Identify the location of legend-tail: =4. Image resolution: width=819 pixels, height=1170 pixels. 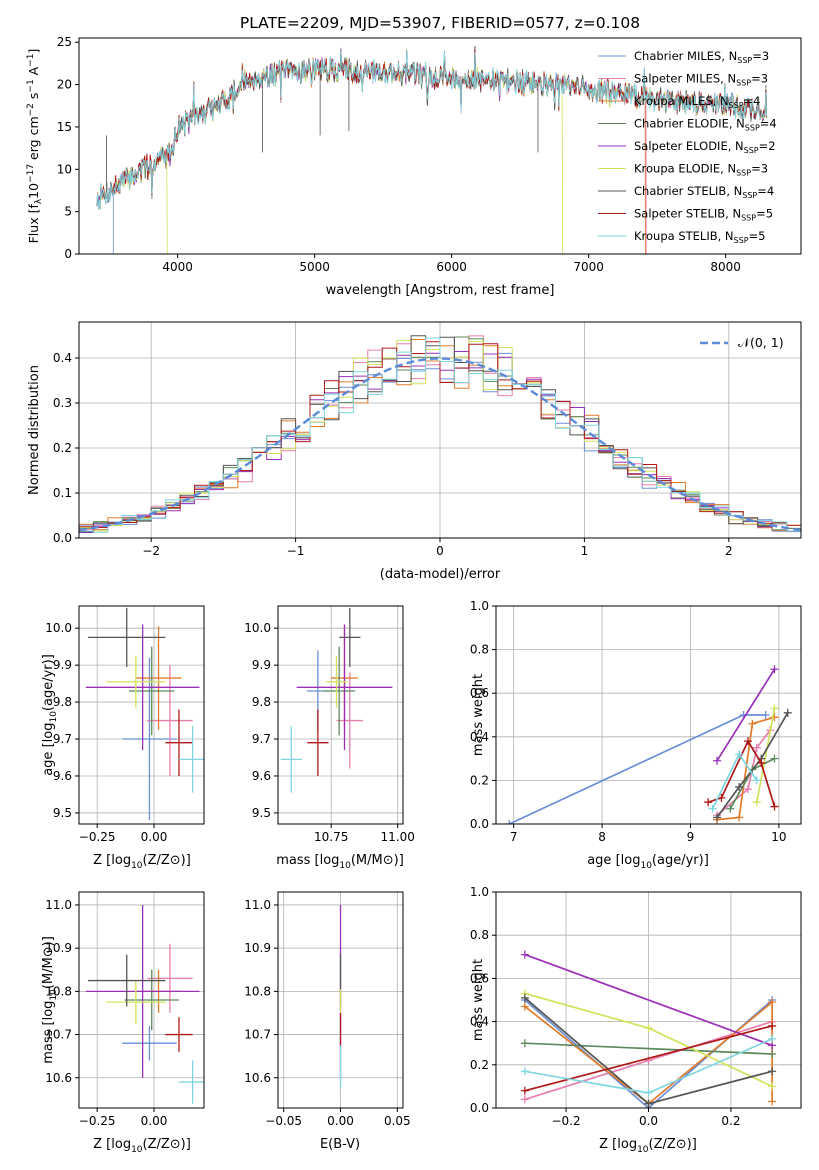
(765, 191).